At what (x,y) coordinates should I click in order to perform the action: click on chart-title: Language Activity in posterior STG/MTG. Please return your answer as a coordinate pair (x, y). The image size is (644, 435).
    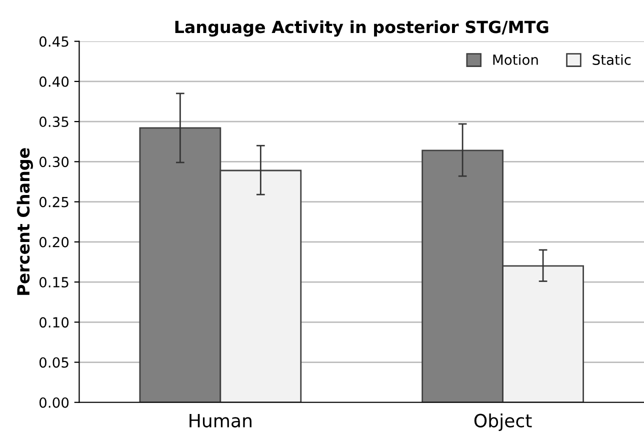
    Looking at the image, I should click on (361, 28).